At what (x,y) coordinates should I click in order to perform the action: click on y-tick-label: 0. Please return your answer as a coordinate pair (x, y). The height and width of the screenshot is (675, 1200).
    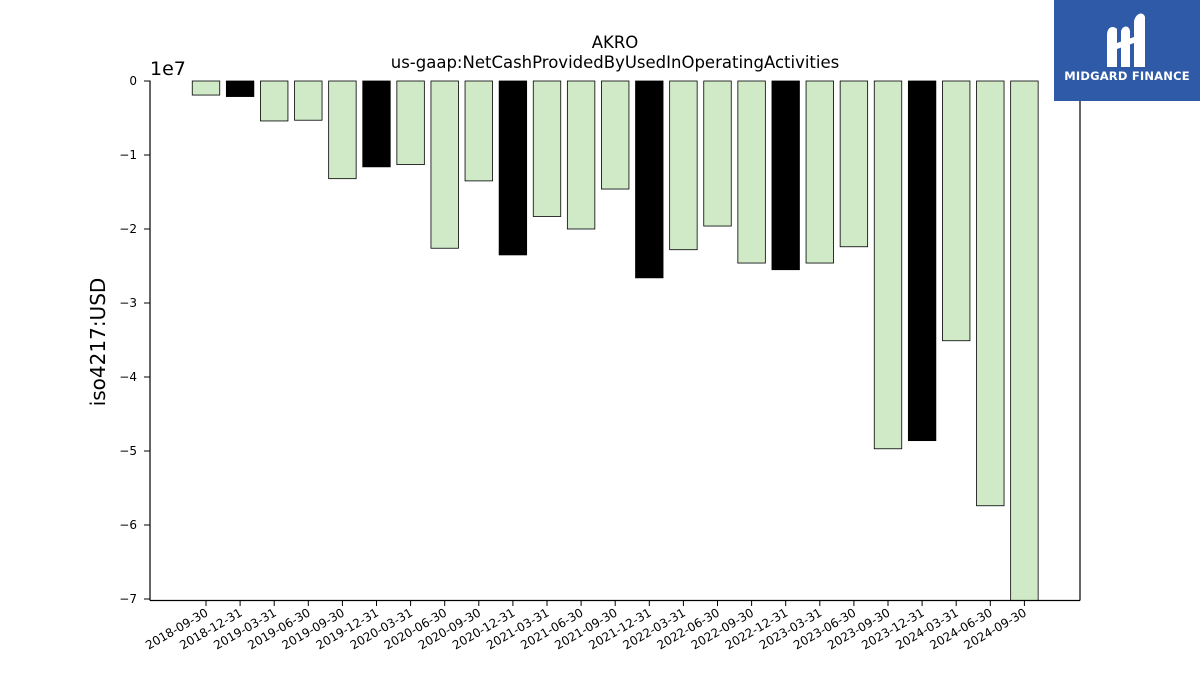
    Looking at the image, I should click on (133, 81).